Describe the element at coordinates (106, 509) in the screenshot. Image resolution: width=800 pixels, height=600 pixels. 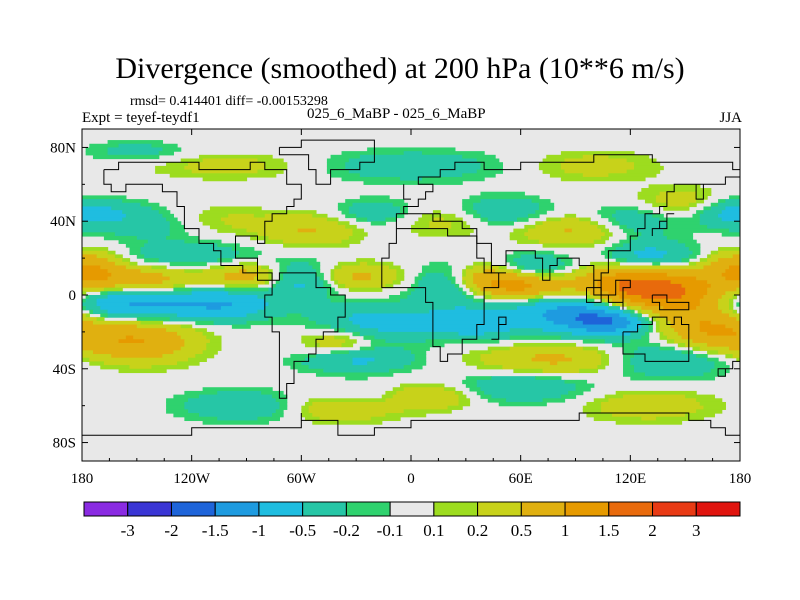
I see `colorbar-swatch` at that location.